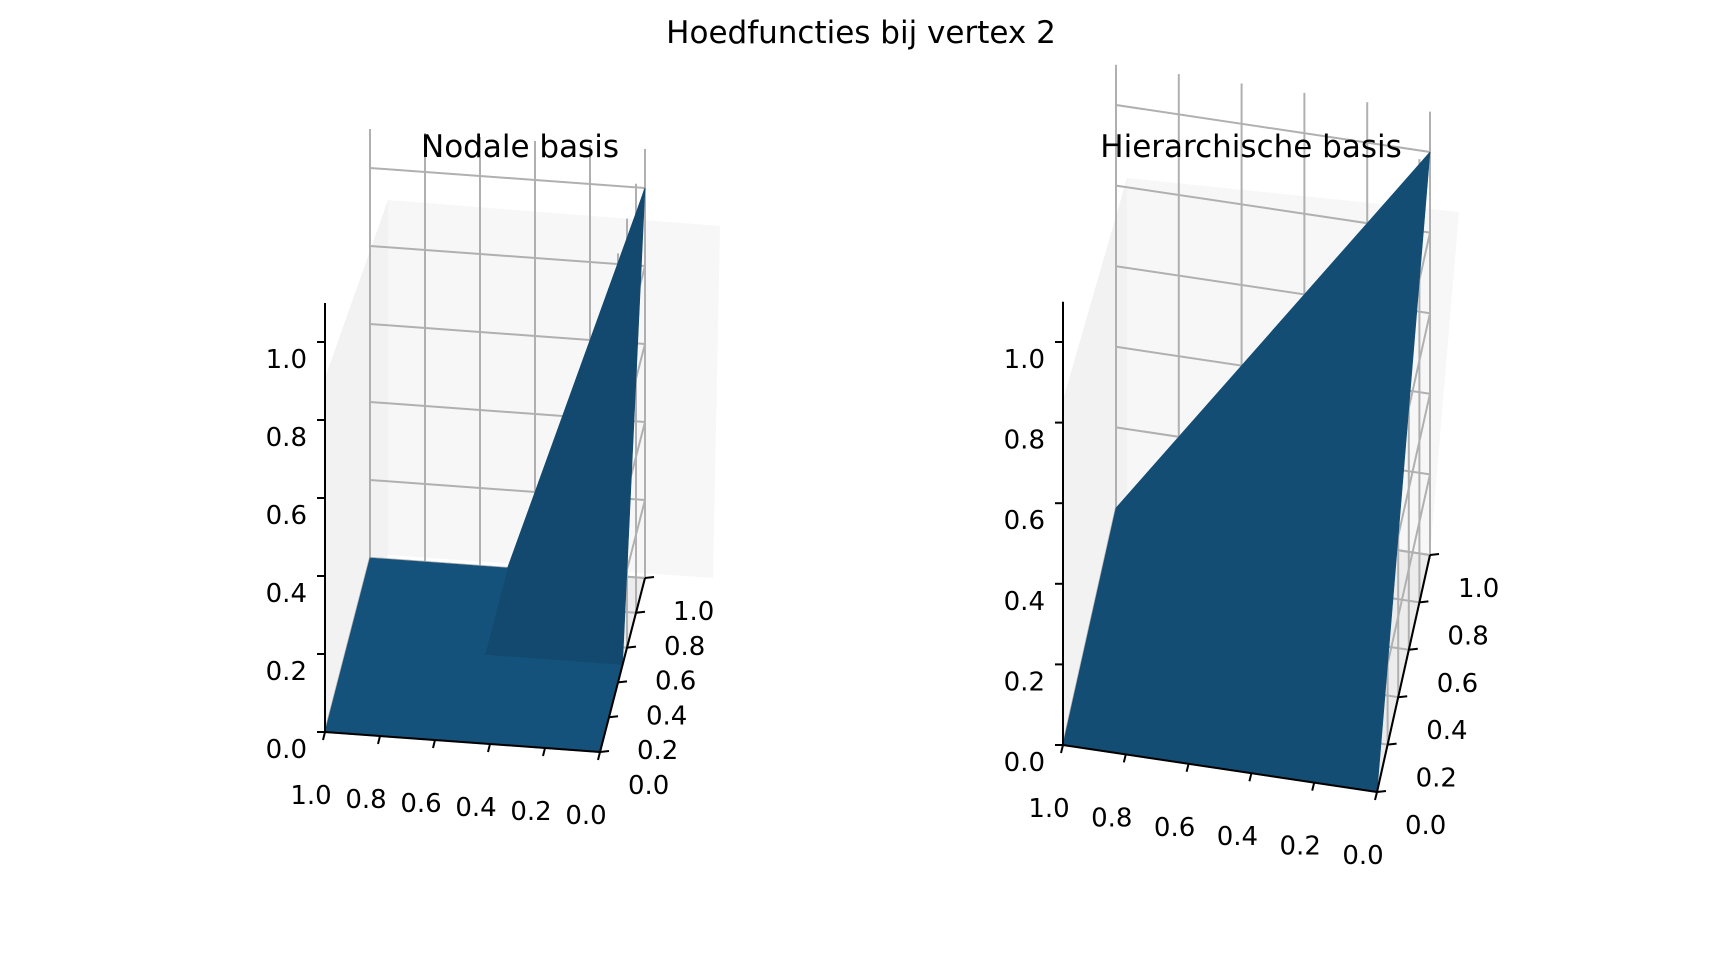  Describe the element at coordinates (520, 147) in the screenshot. I see `subplot-title: Nodale basis` at that location.